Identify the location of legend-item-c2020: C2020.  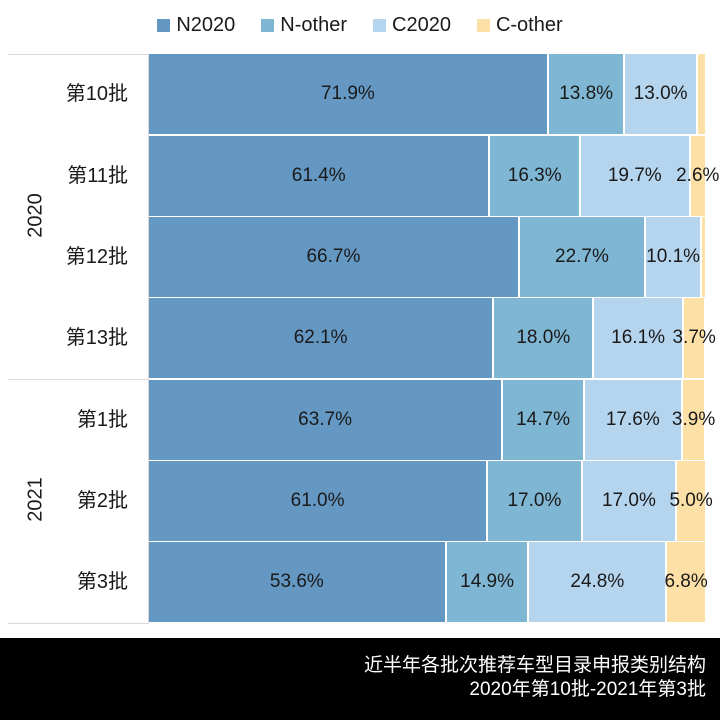
(412, 25).